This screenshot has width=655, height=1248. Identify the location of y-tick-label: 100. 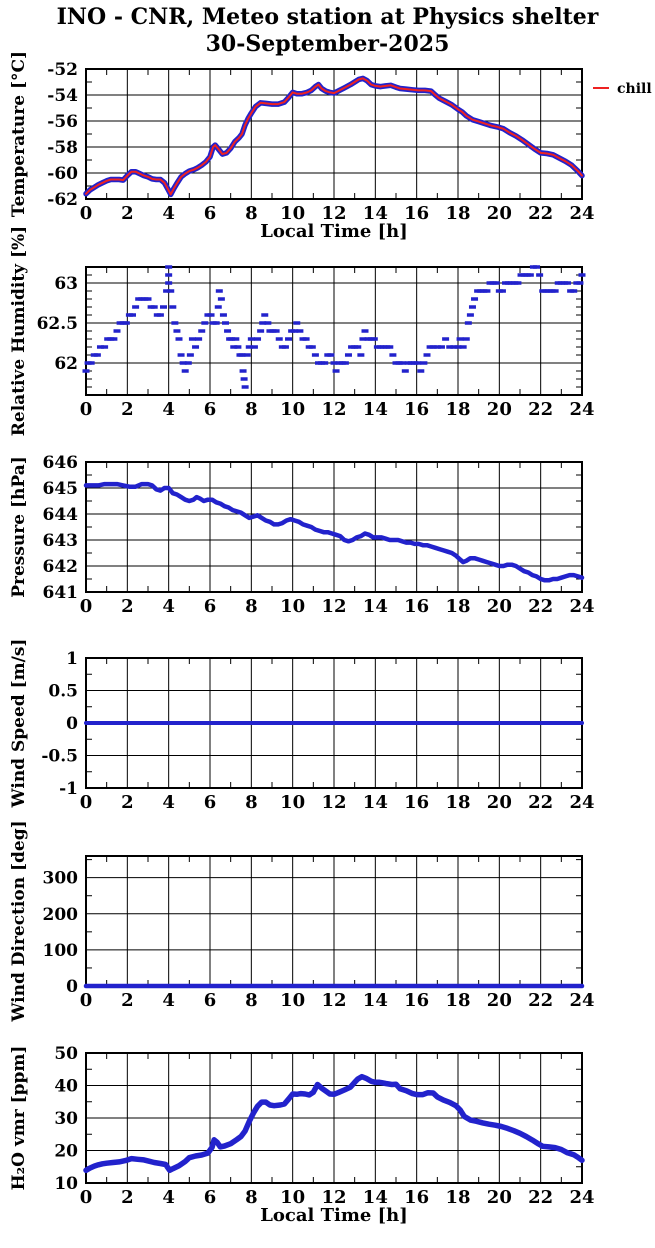
(61, 951).